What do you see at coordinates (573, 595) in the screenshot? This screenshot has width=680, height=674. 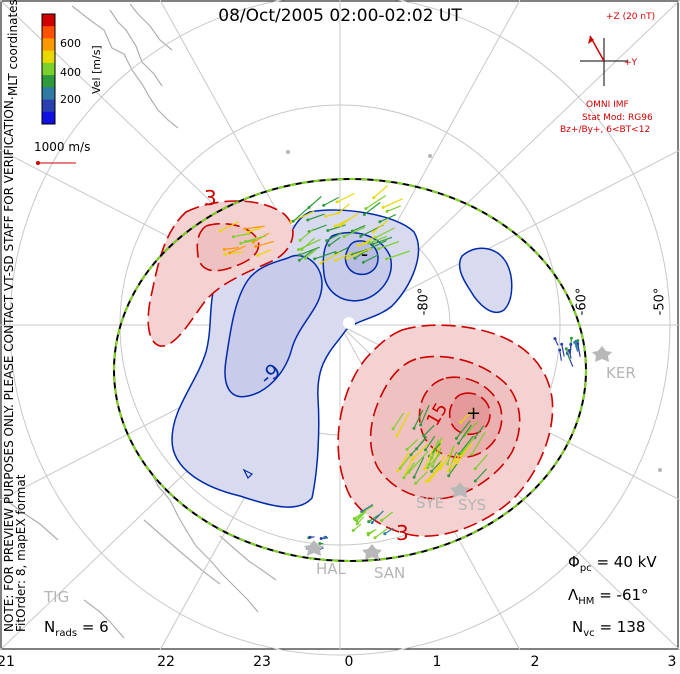 I see `lambda-symbol: Λ` at bounding box center [573, 595].